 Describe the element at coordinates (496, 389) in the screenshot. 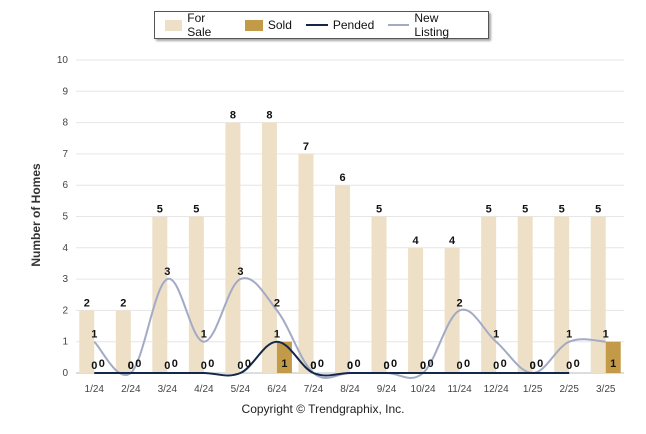

I see `x-tick-label: 12/24` at that location.